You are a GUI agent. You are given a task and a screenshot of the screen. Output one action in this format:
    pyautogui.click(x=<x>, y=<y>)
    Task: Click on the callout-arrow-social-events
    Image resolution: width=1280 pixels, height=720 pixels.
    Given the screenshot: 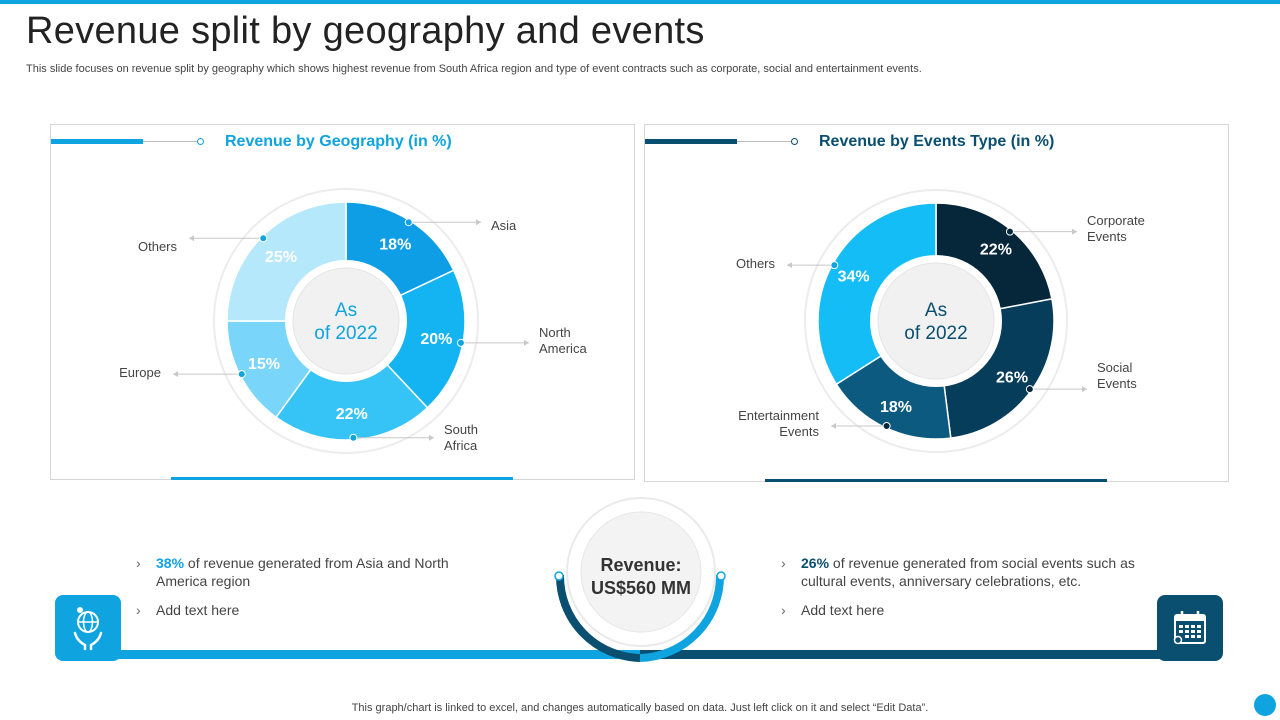 What is the action you would take?
    pyautogui.click(x=1084, y=389)
    